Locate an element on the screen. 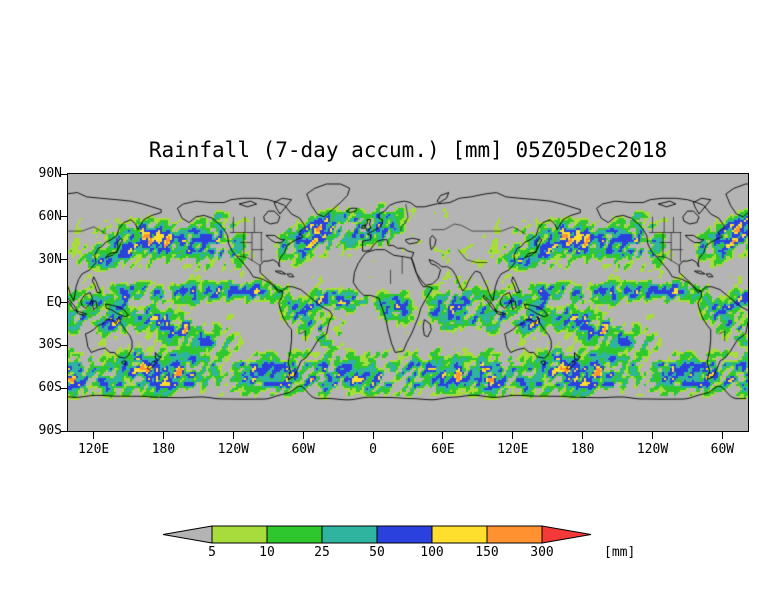  colorbar is located at coordinates (377, 534).